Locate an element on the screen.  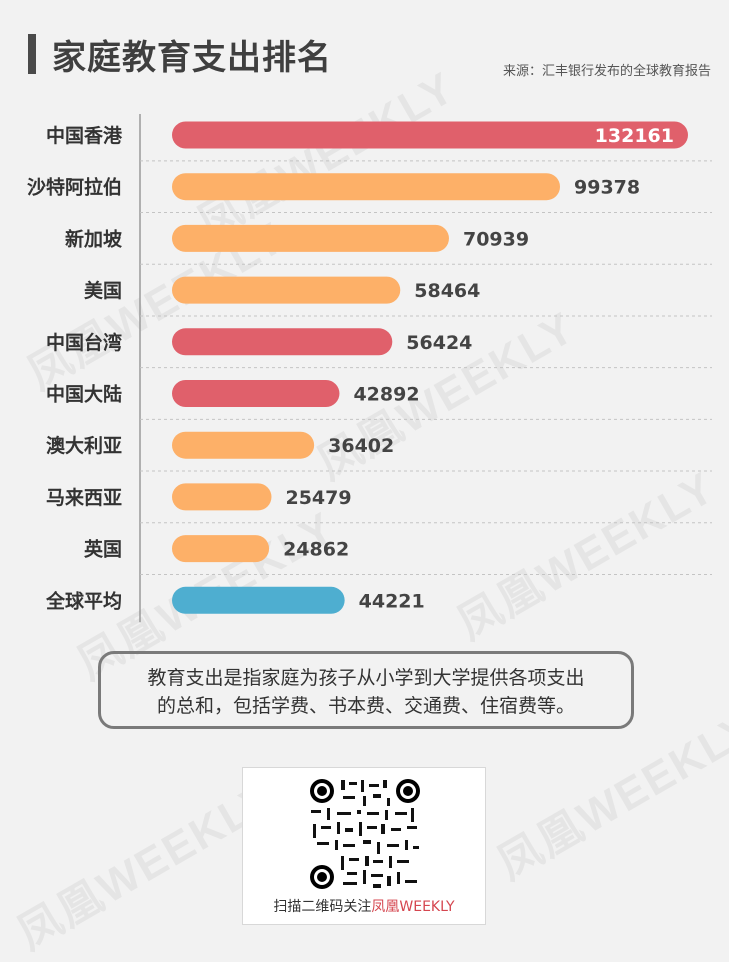
category-label: 新加坡 is located at coordinates (94, 238).